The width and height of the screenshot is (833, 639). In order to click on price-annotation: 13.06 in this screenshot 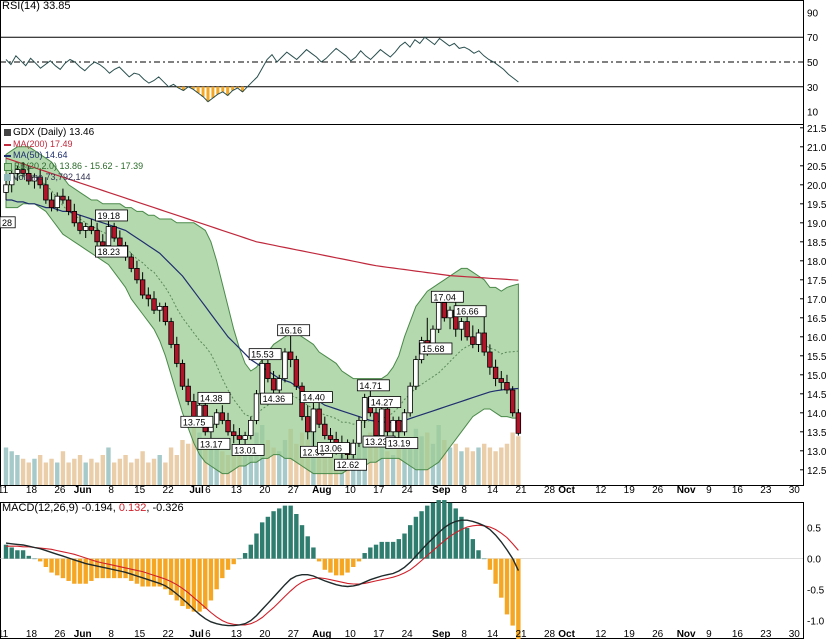, I will do `click(333, 448)`.